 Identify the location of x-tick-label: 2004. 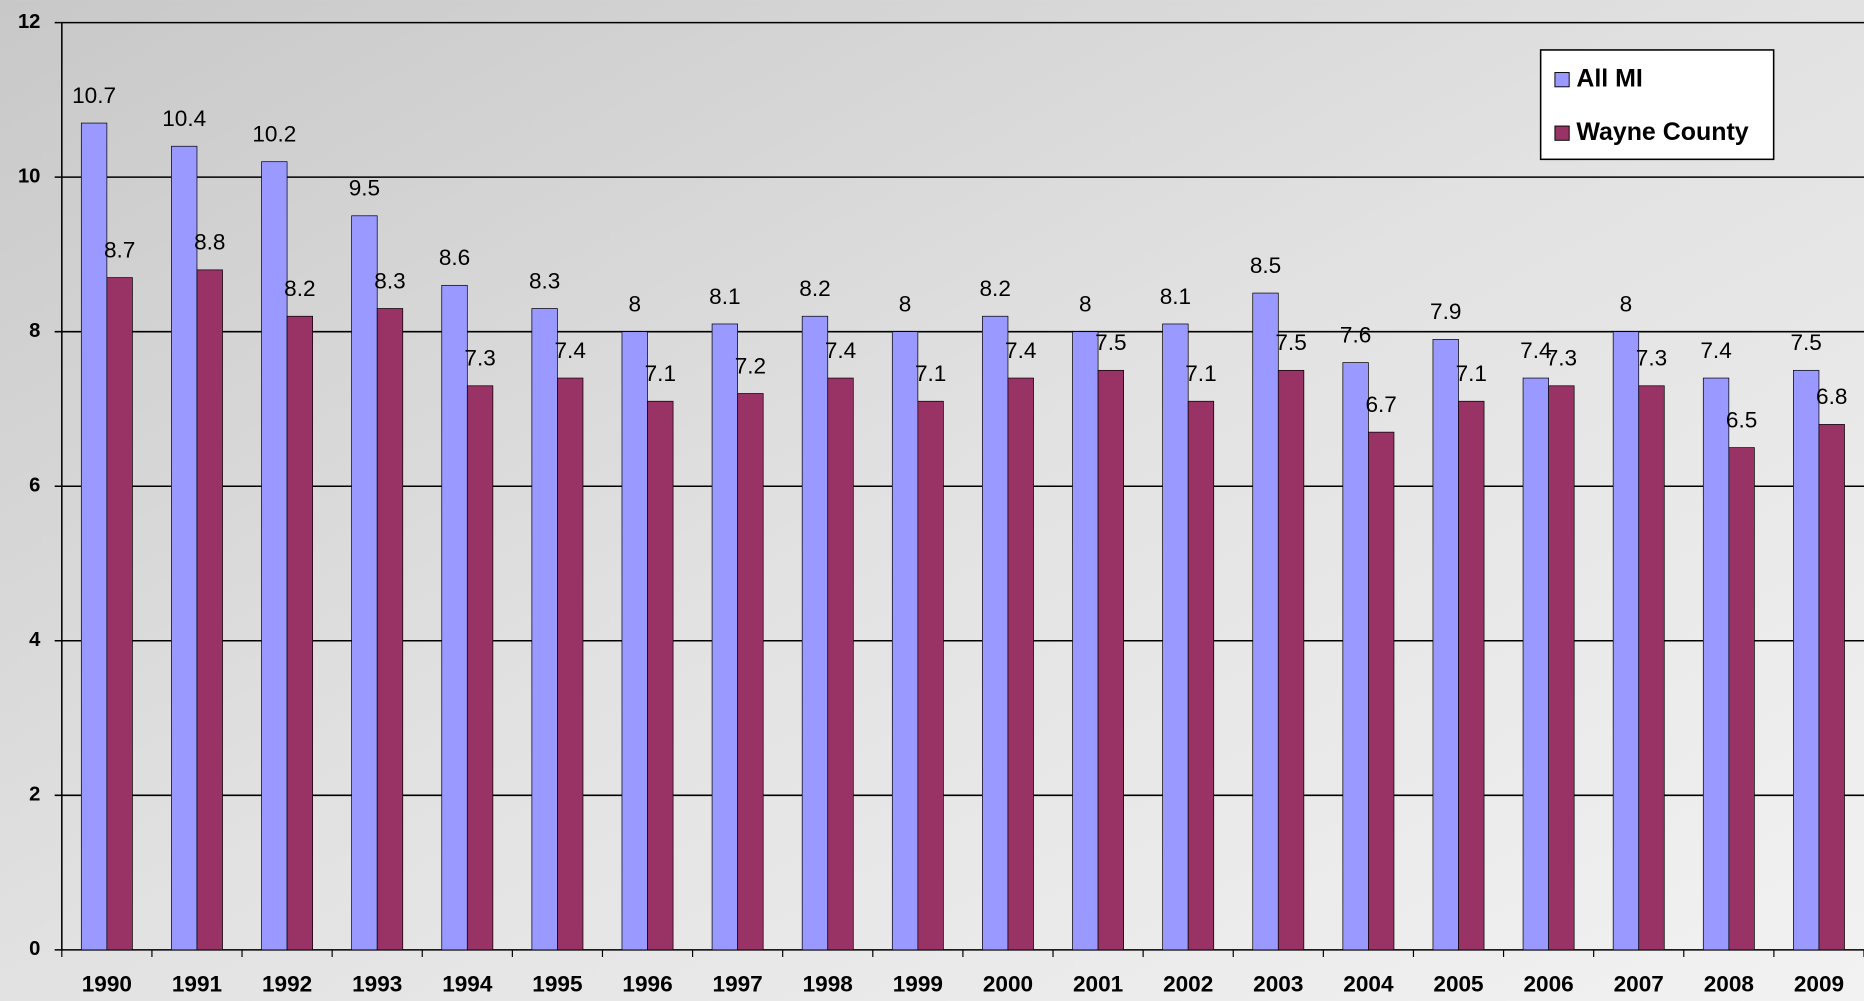
(1368, 983).